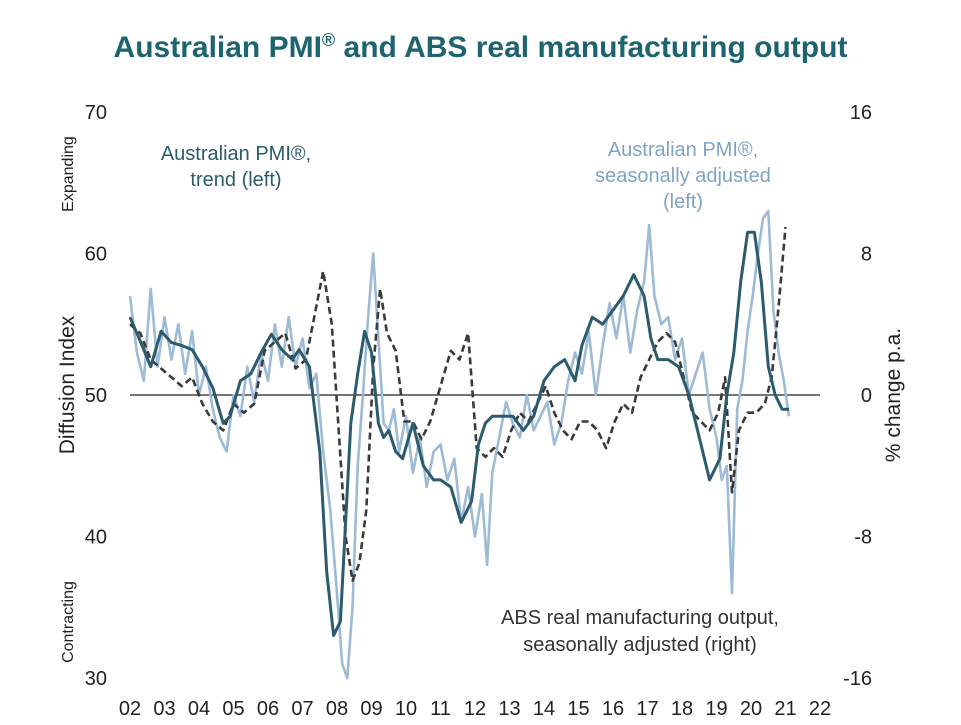  Describe the element at coordinates (302, 709) in the screenshot. I see `x-tick-label: 07` at that location.